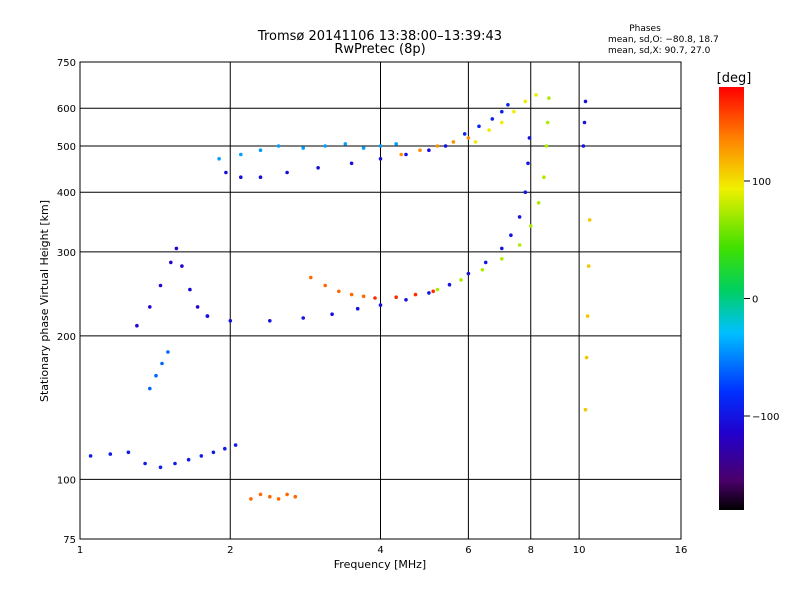 The image size is (800, 600). I want to click on y-tick-label: 500, so click(66, 147).